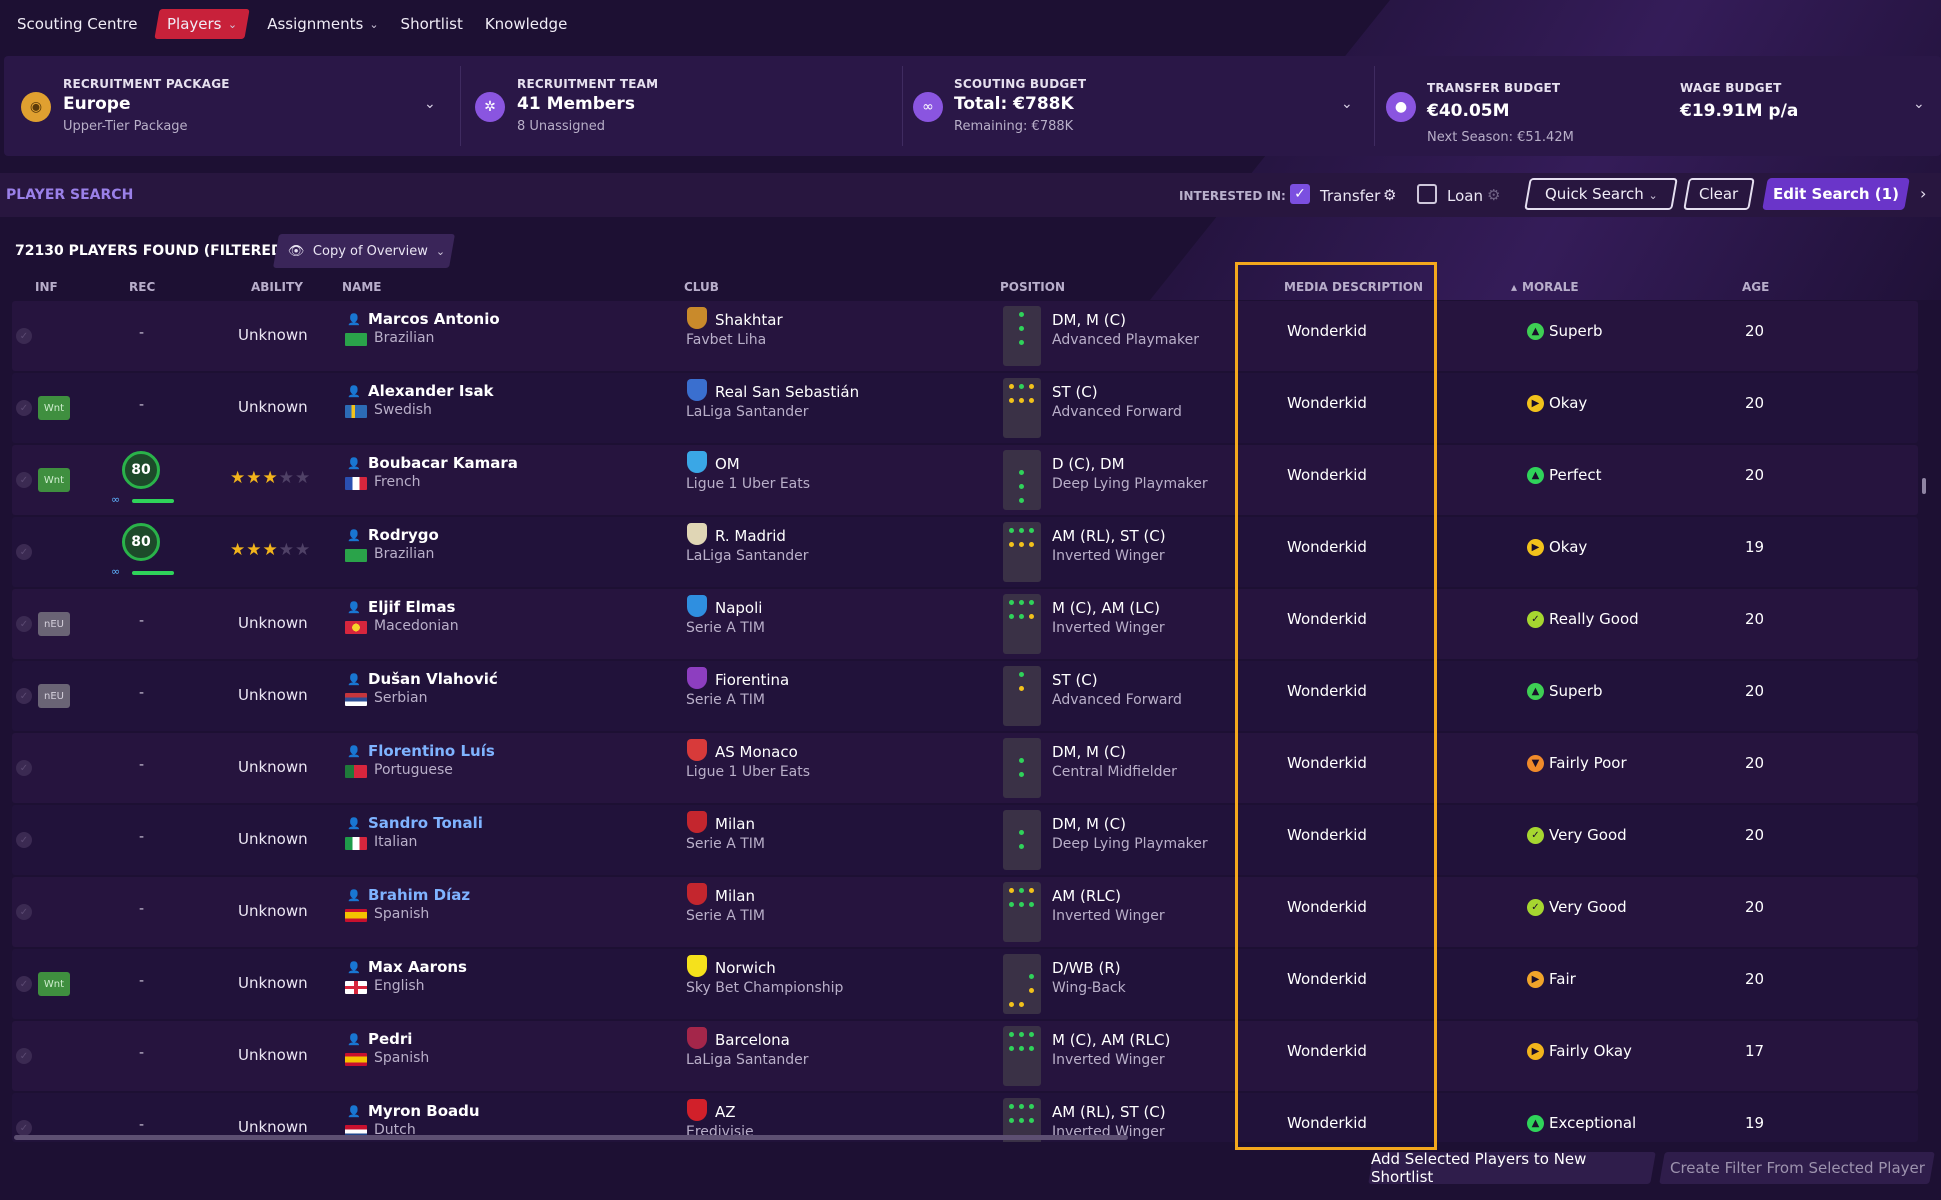 The height and width of the screenshot is (1200, 1941). I want to click on player-name: Dušan Vlahović, so click(433, 679).